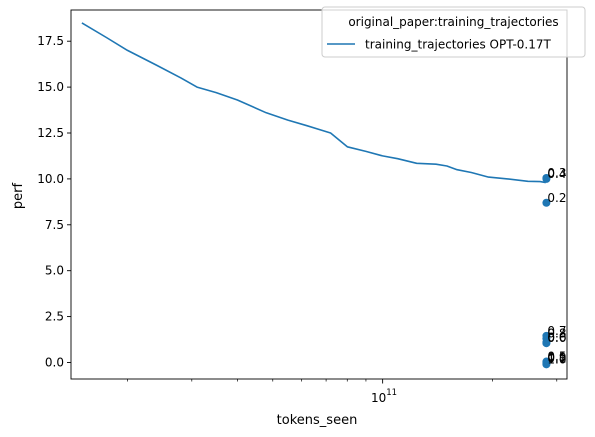 The height and width of the screenshot is (437, 595). I want to click on y-tick-label: 15.0, so click(50, 87).